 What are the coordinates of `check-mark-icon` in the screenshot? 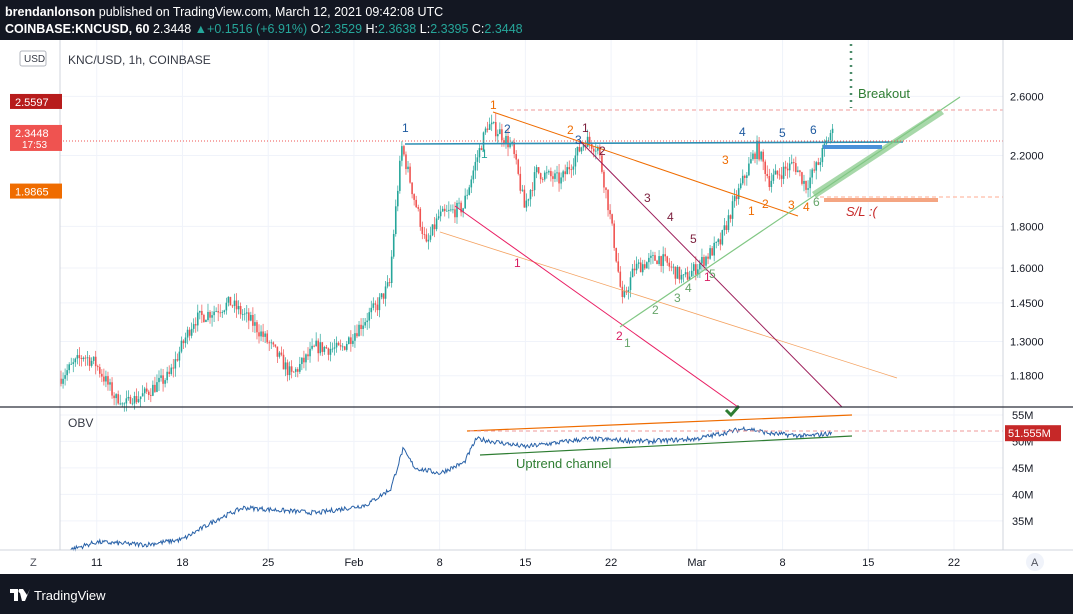 It's located at (732, 411).